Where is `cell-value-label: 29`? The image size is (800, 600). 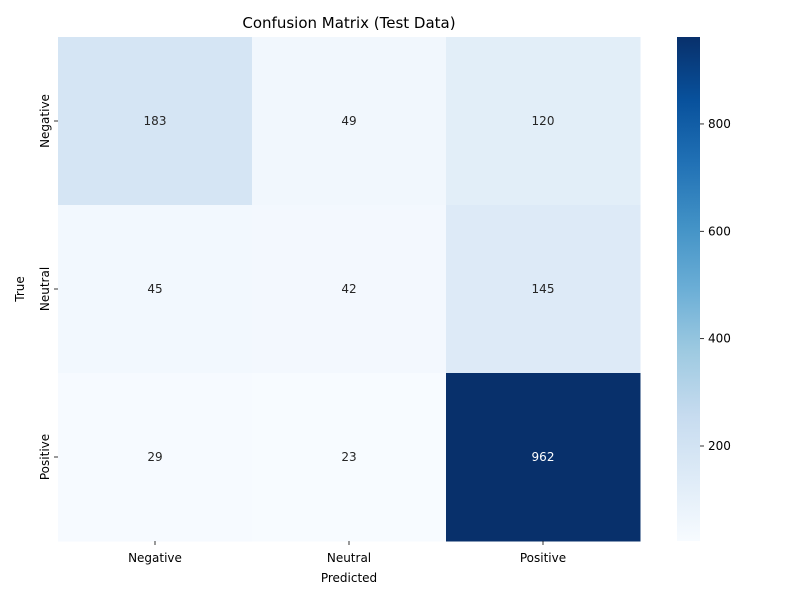
cell-value-label: 29 is located at coordinates (154, 457).